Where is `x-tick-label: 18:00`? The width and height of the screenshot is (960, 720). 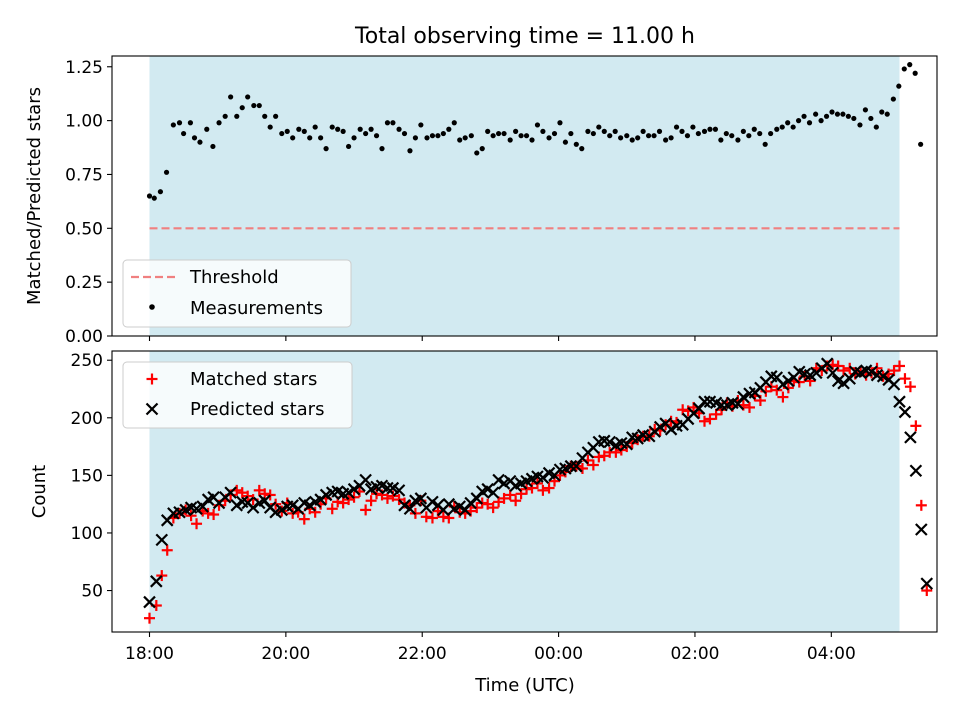
x-tick-label: 18:00 is located at coordinates (149, 654).